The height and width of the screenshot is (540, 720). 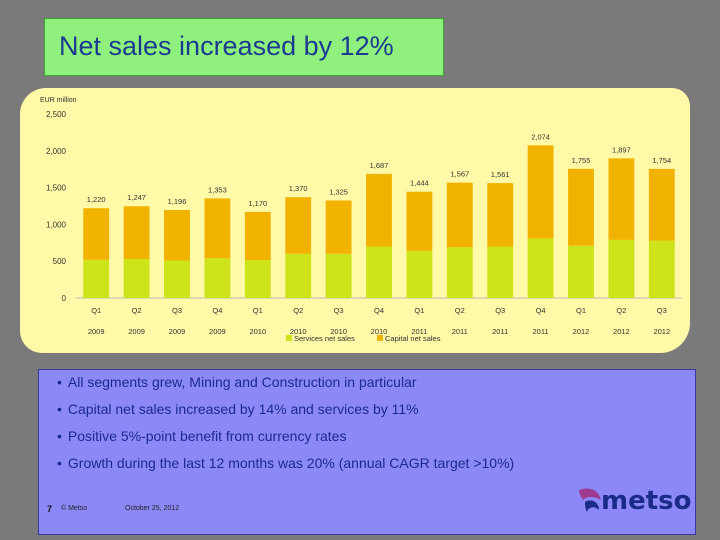 I want to click on page-number: 7, so click(x=50, y=509).